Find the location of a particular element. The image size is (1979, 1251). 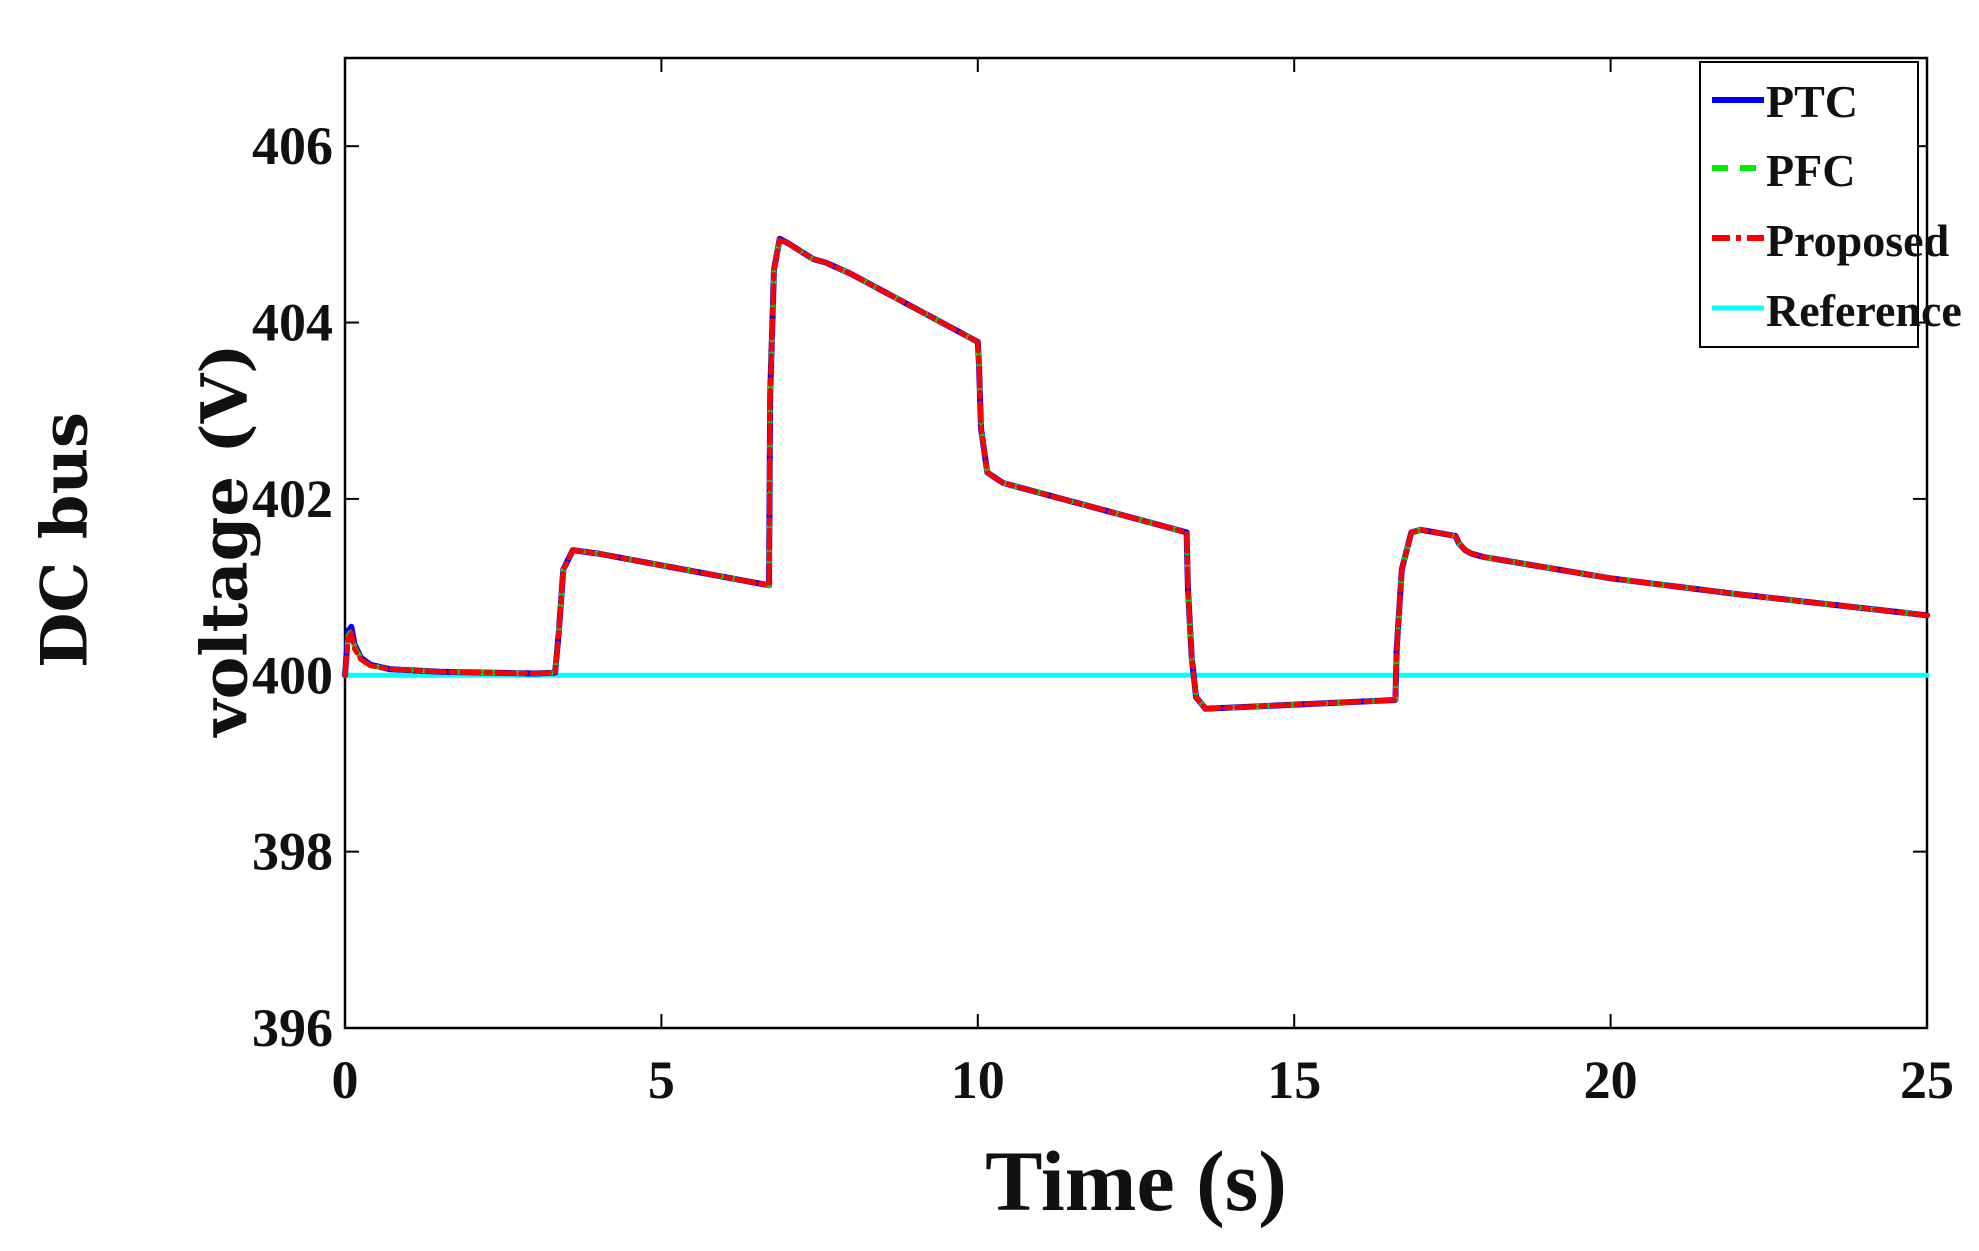

y-tick-label: 400 is located at coordinates (292, 675).